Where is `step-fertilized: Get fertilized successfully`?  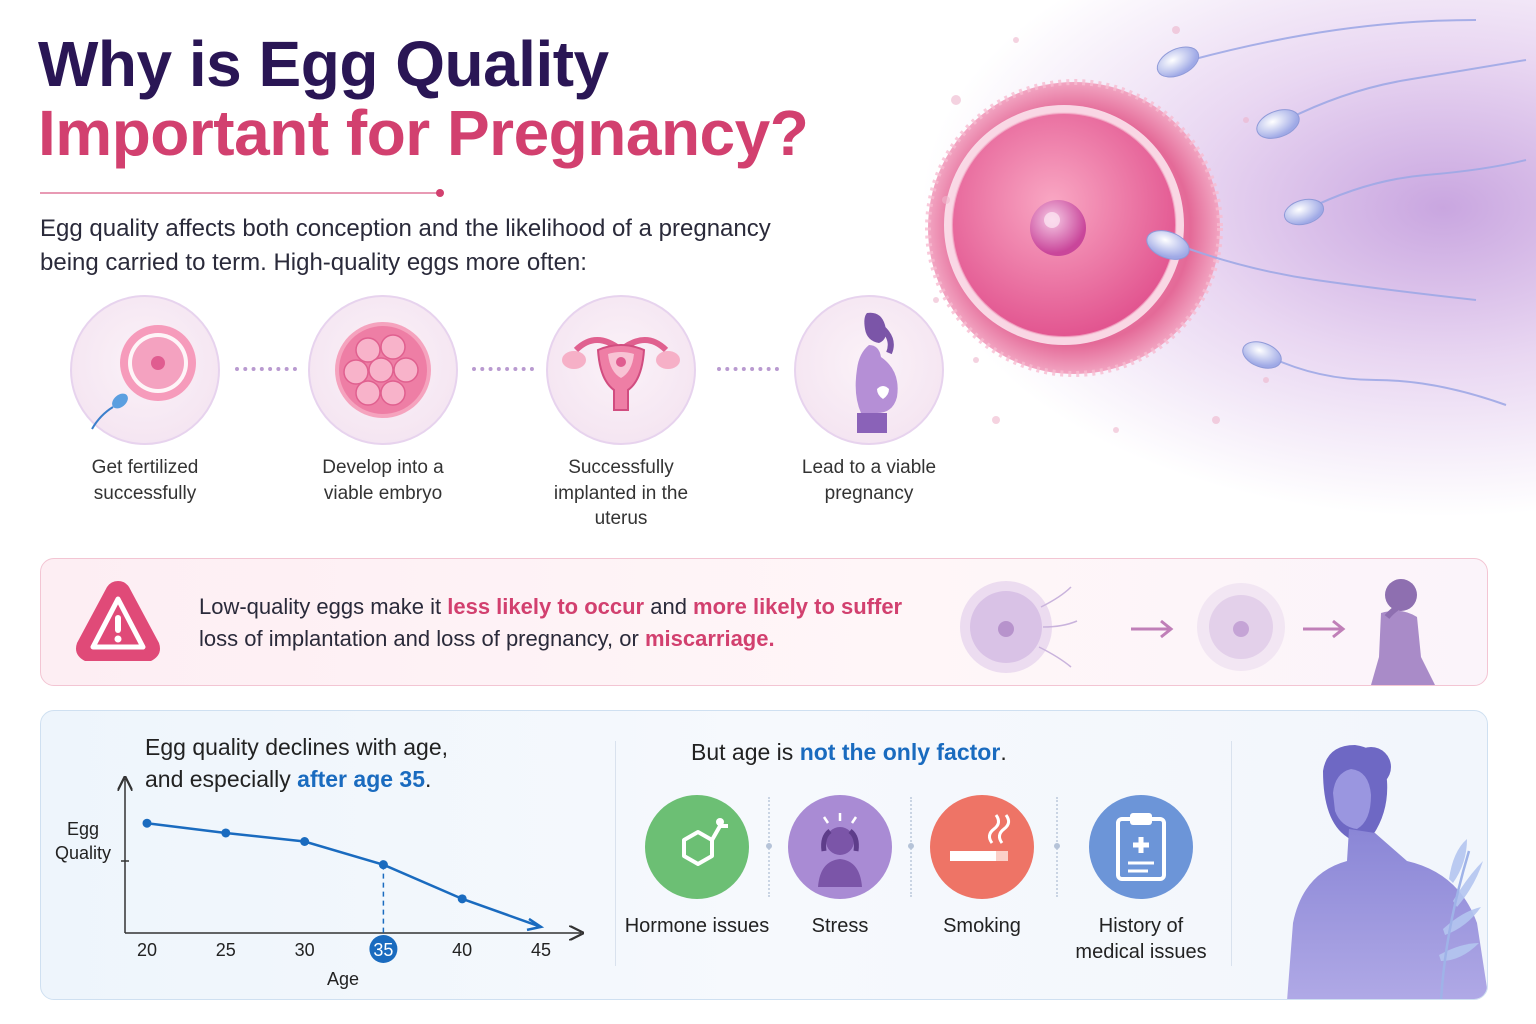 step-fertilized: Get fertilized successfully is located at coordinates (145, 400).